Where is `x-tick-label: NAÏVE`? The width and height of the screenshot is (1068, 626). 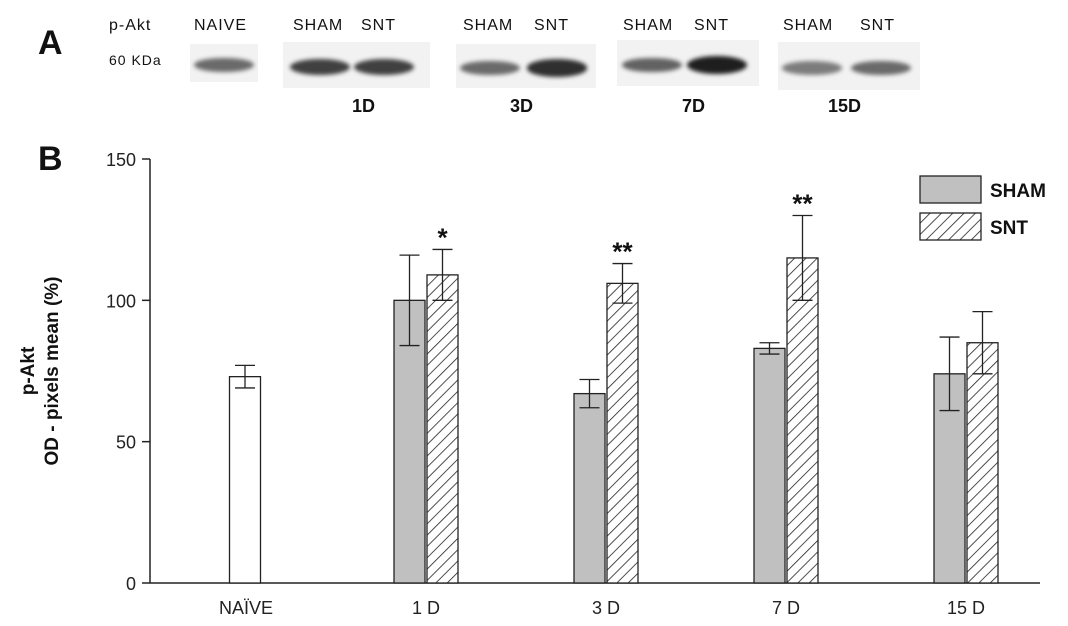
x-tick-label: NAÏVE is located at coordinates (246, 608).